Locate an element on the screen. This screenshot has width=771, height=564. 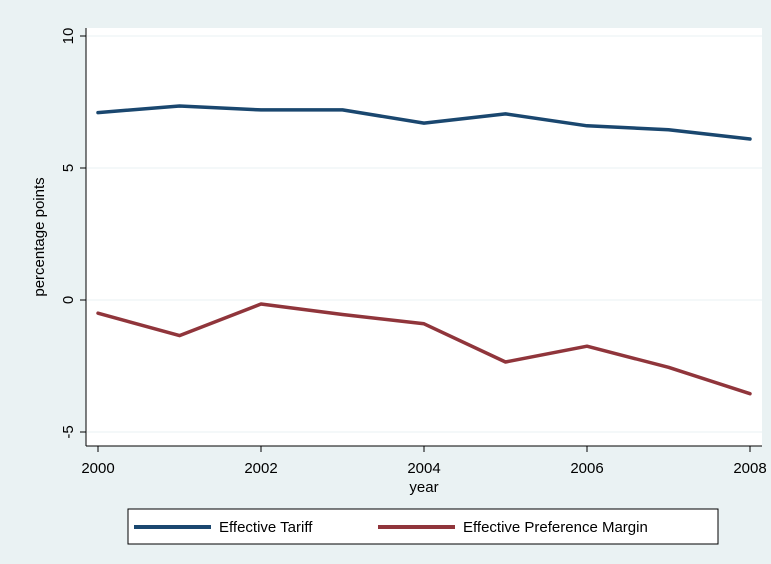
x-tick-label: 2006 is located at coordinates (586, 468).